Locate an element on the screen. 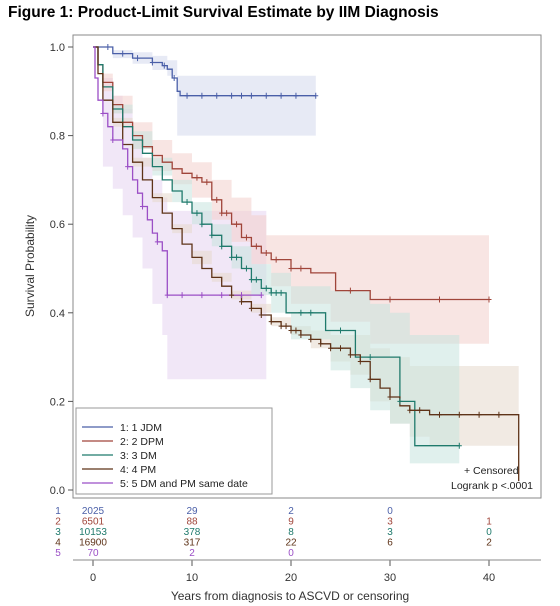 This screenshot has height=606, width=560. x-axis: 0 10 20 30 40 is located at coordinates (307, 540).